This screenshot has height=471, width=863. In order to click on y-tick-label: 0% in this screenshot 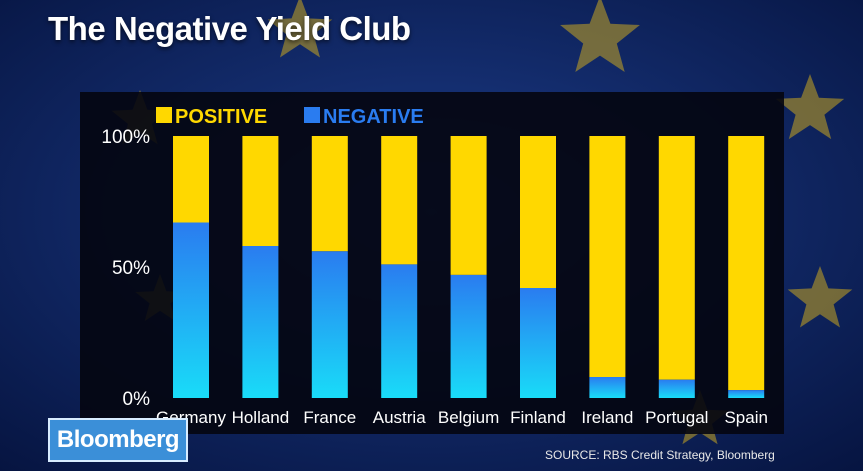, I will do `click(137, 399)`.